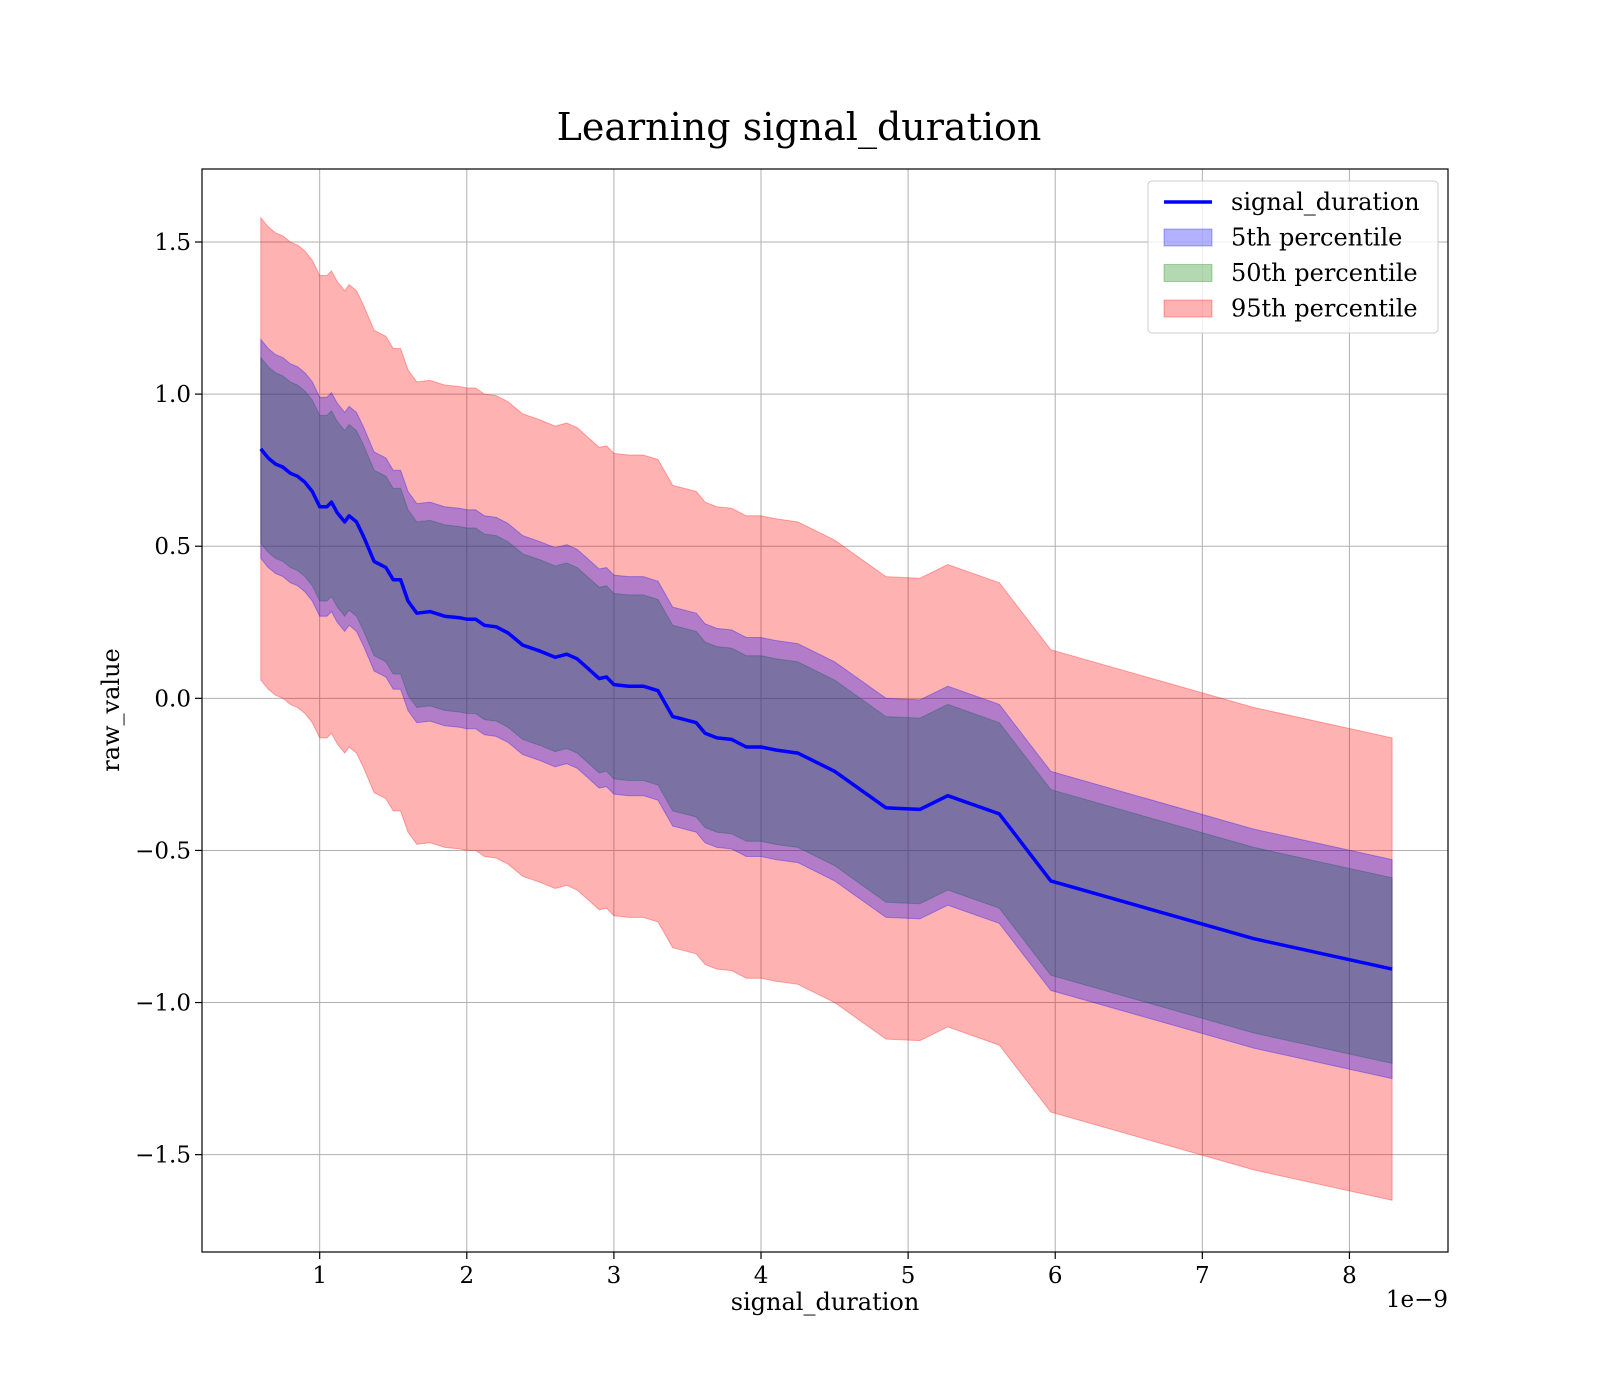 This screenshot has width=1600, height=1400. Describe the element at coordinates (825, 1302) in the screenshot. I see `x-axis-label: signal_duration` at that location.